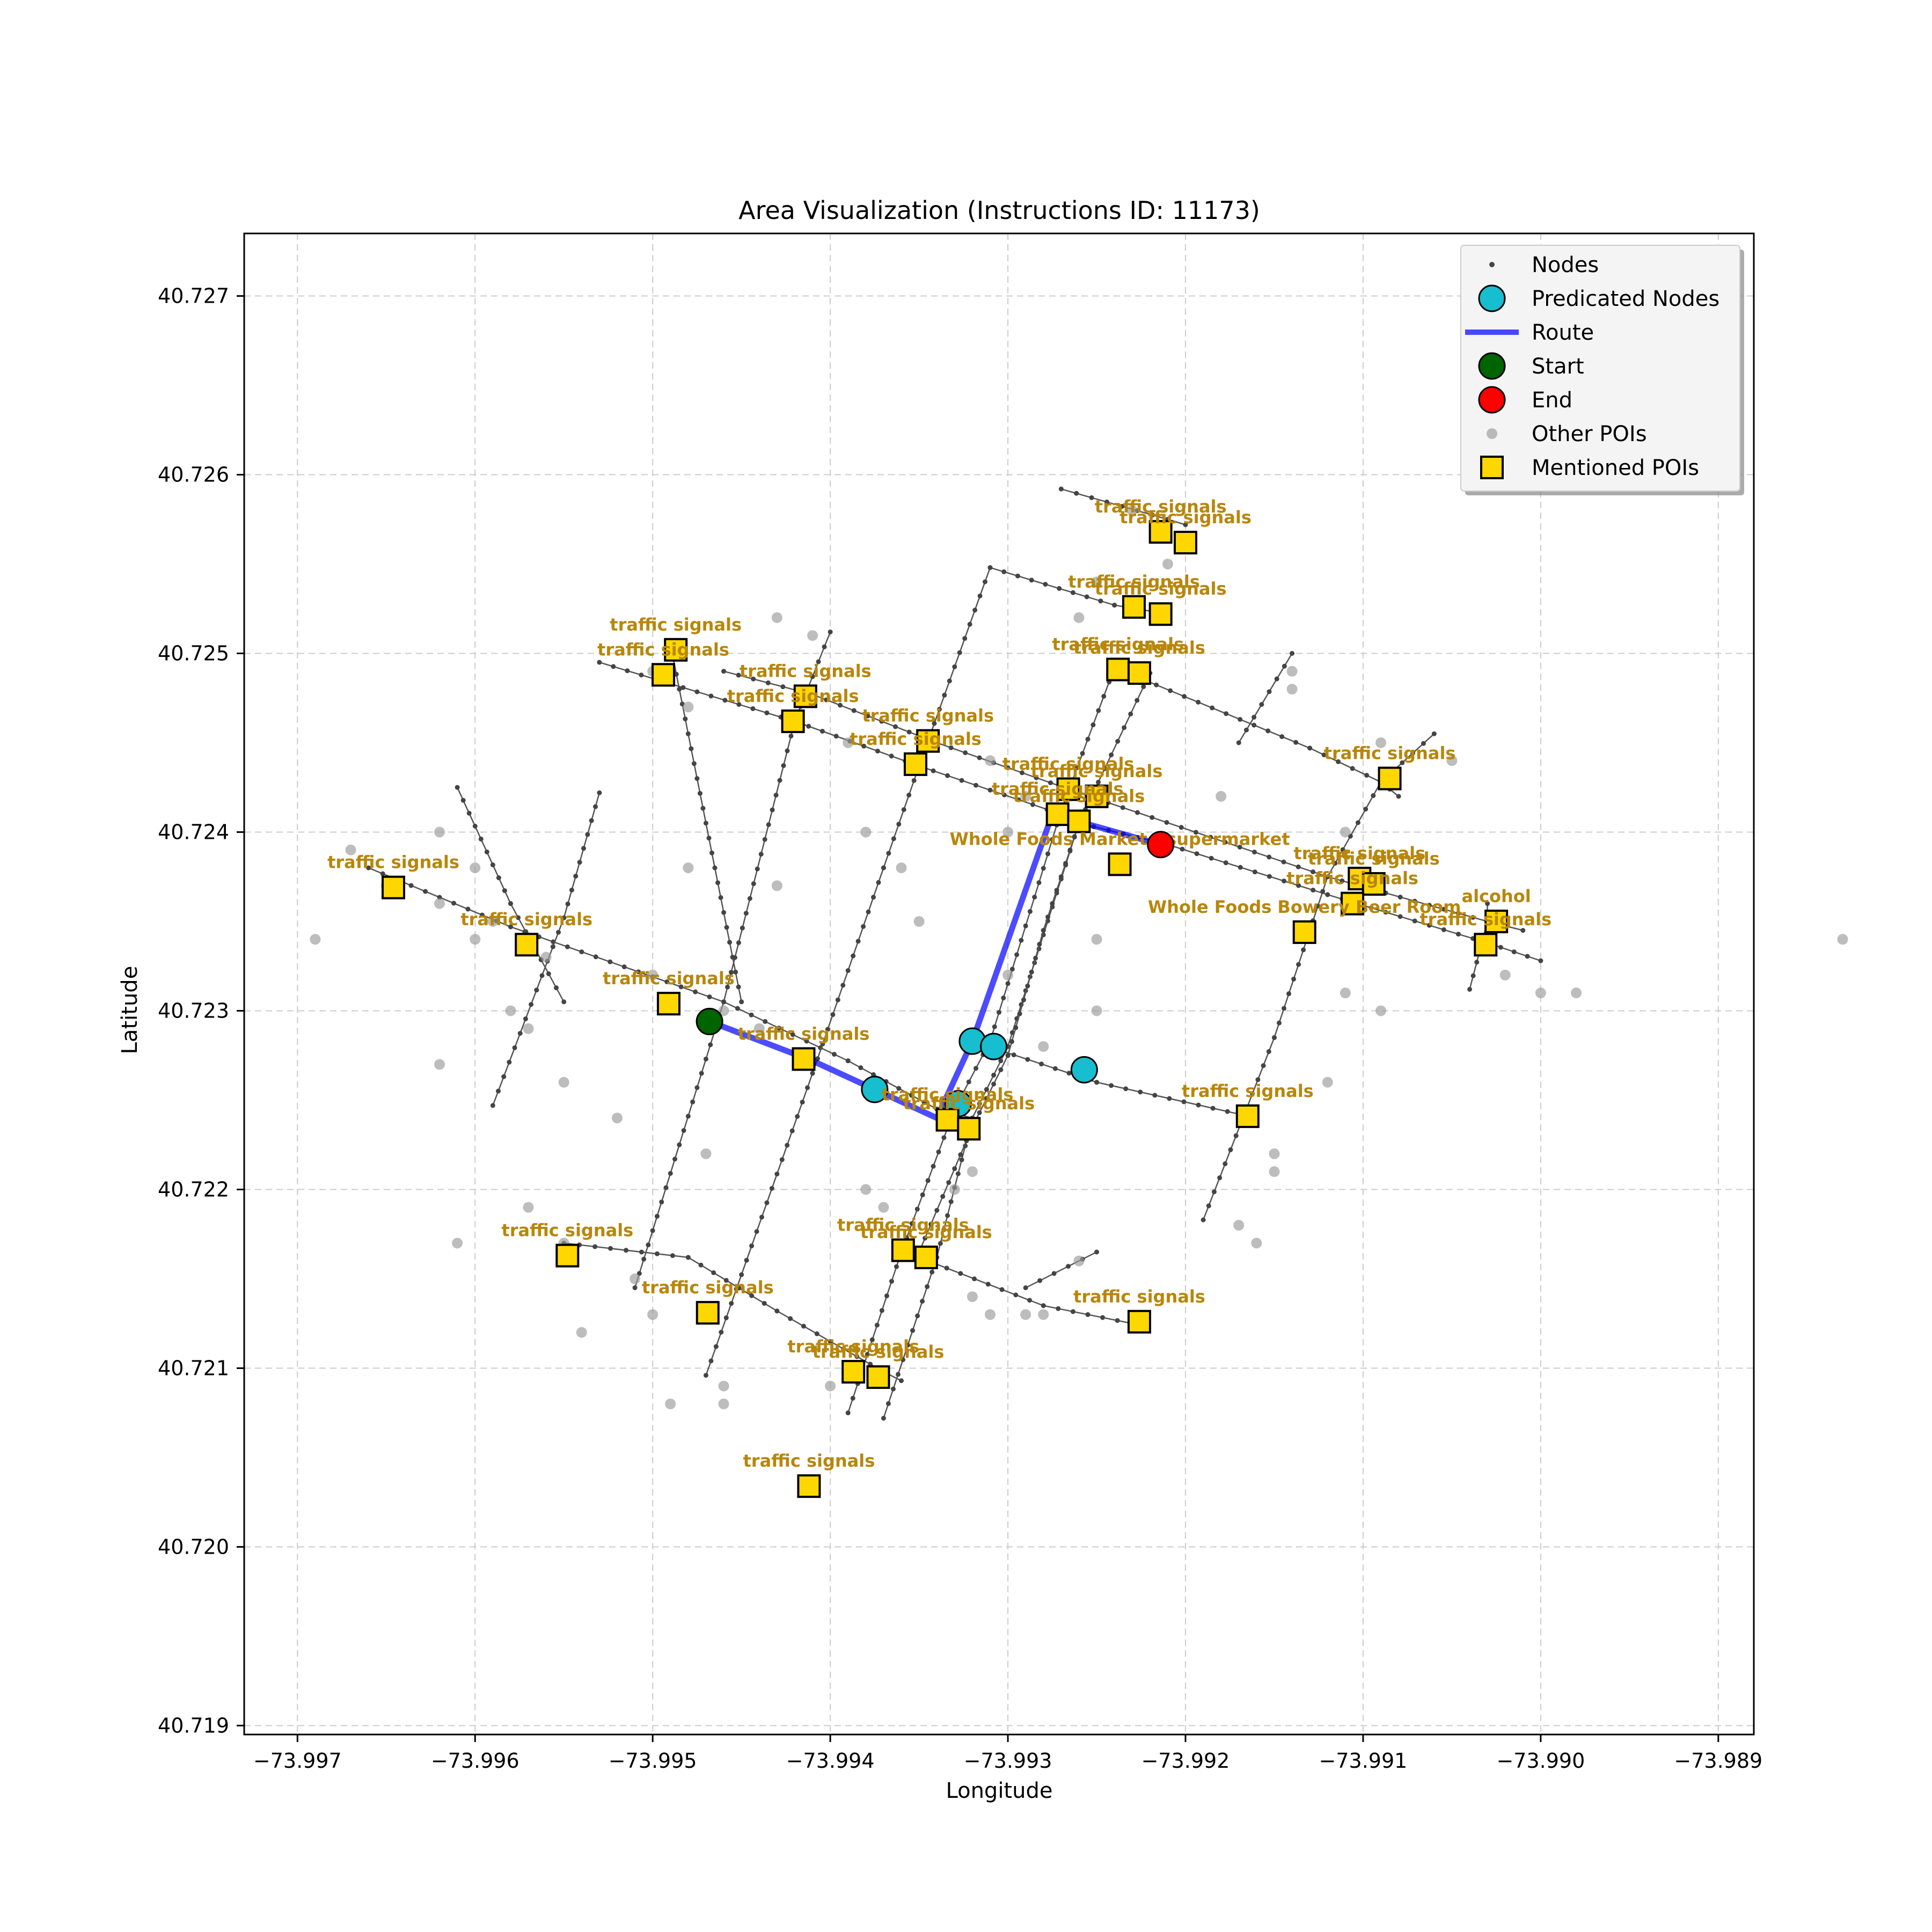  Describe the element at coordinates (1540, 1761) in the screenshot. I see `x-tick-label: −73.990` at that location.